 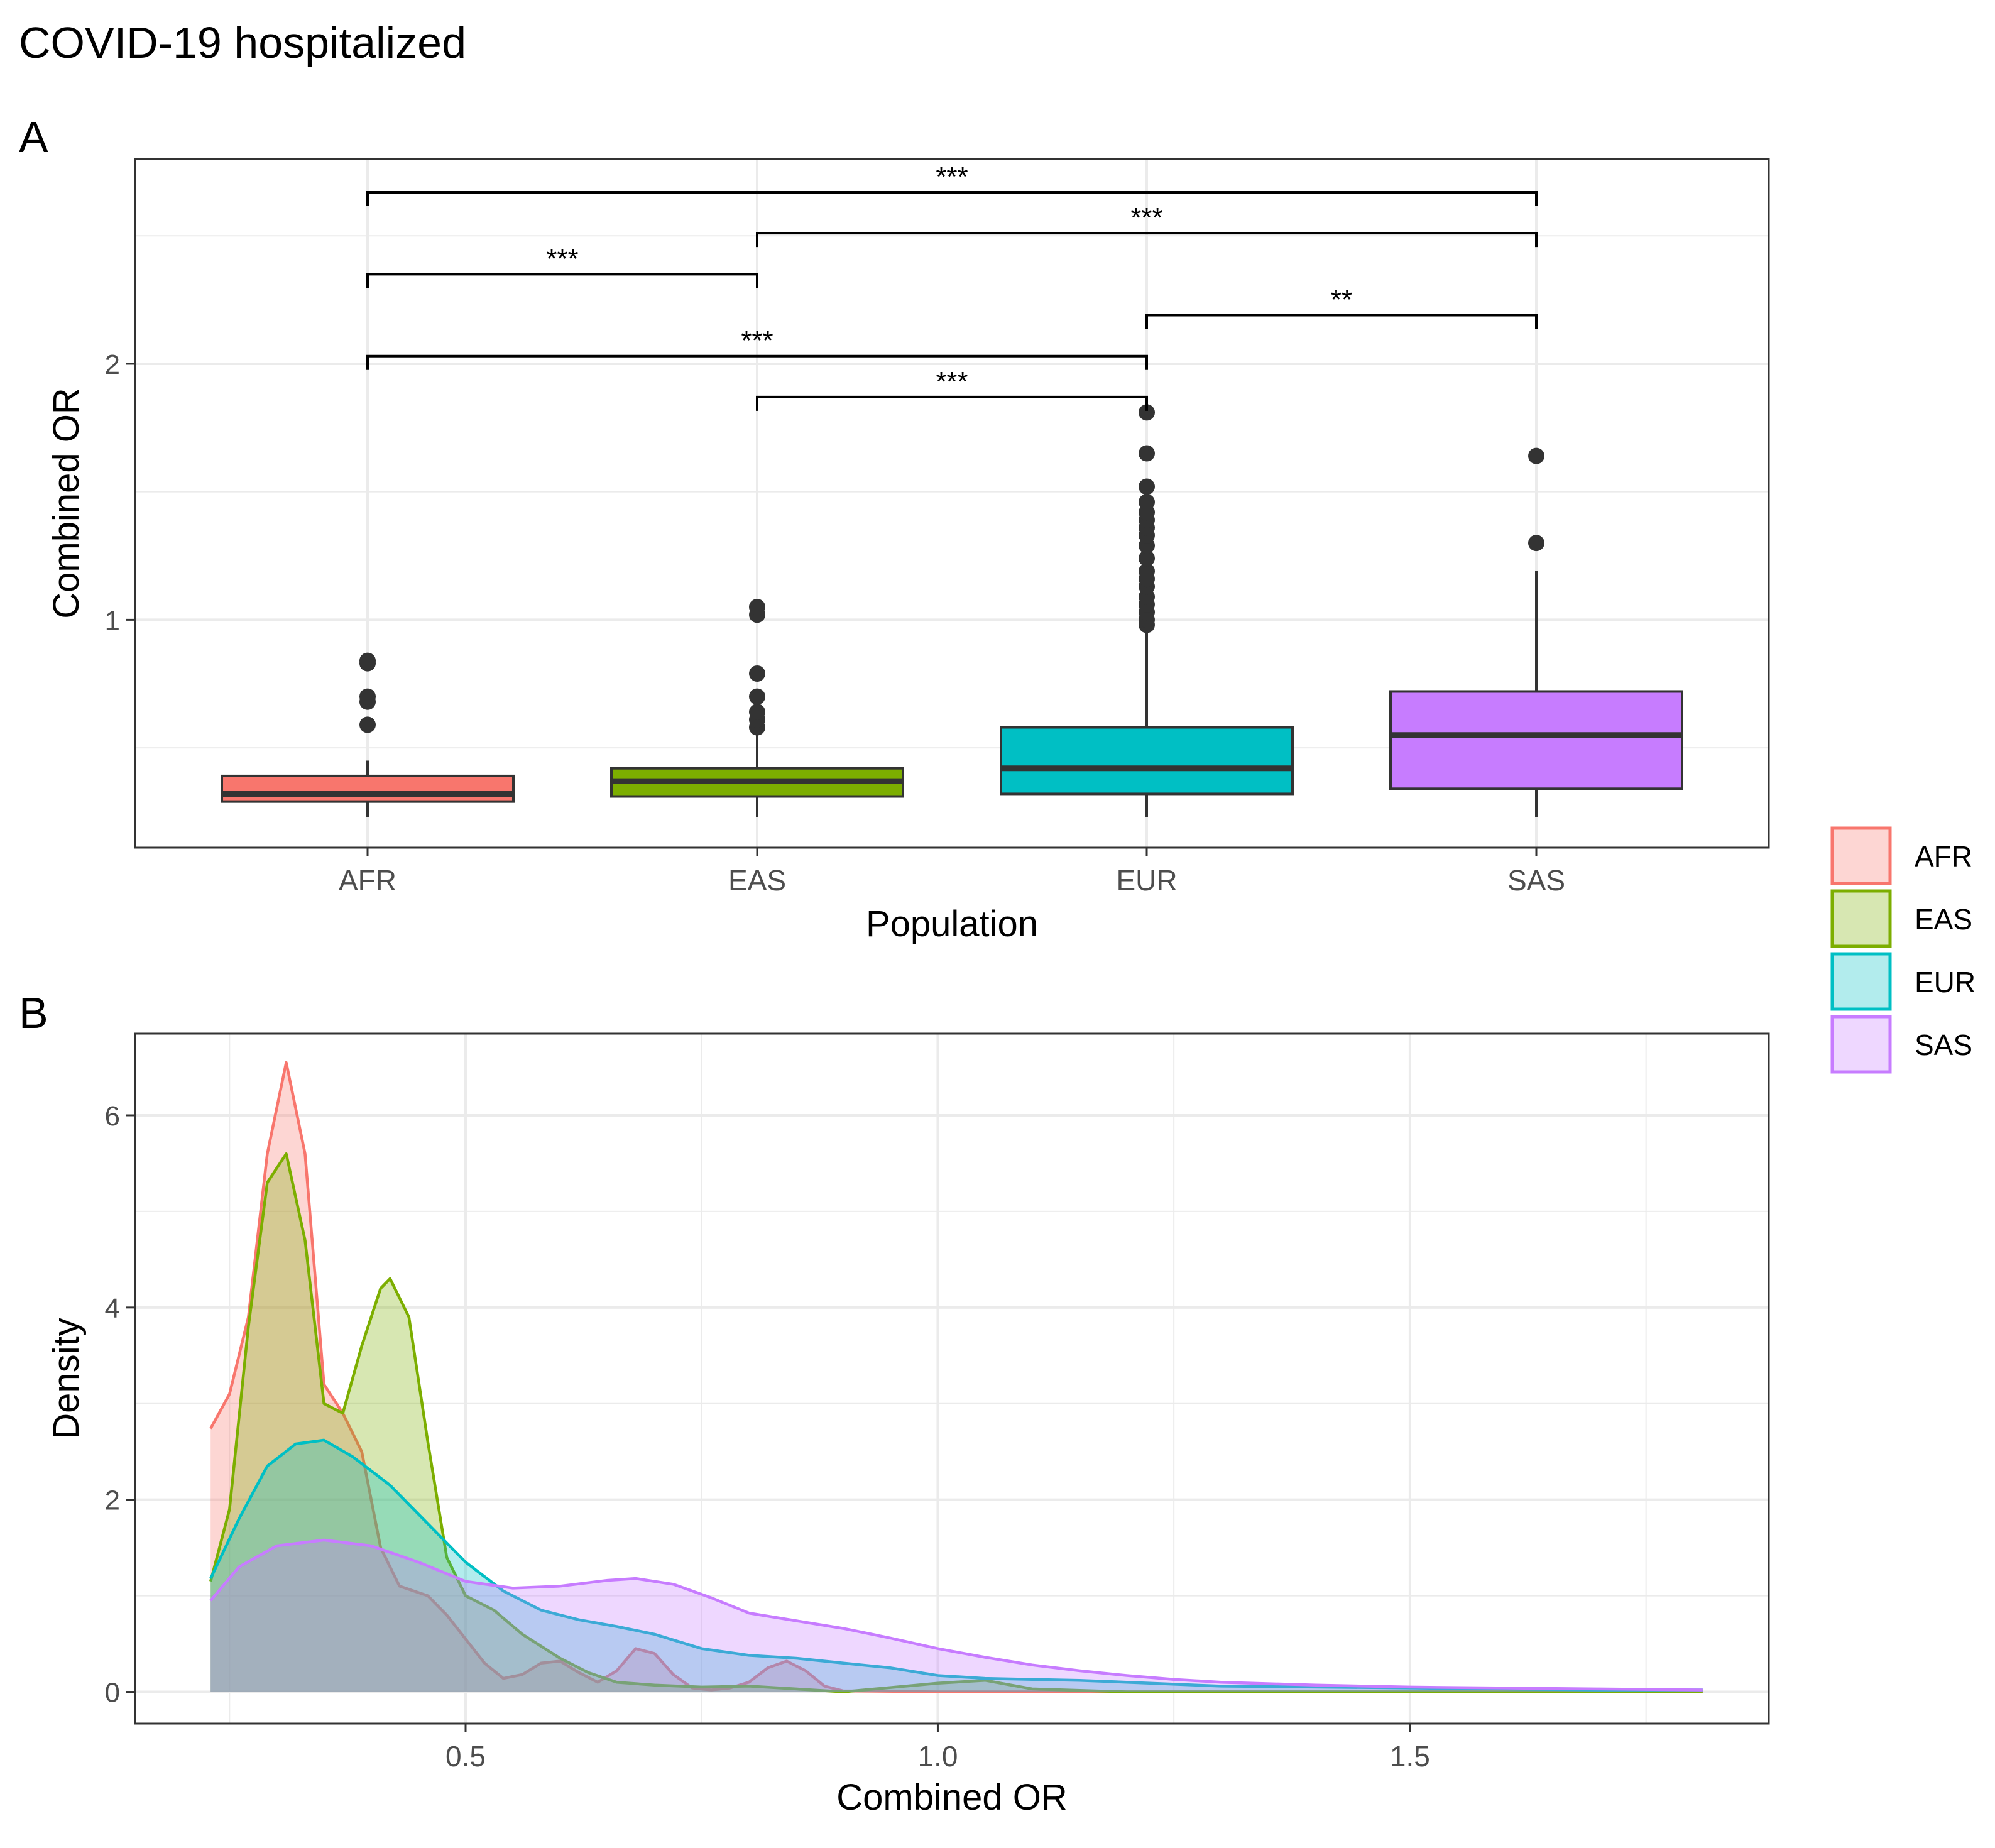 What do you see at coordinates (937, 1756) in the screenshot?
I see `x-tick-label: 1.0` at bounding box center [937, 1756].